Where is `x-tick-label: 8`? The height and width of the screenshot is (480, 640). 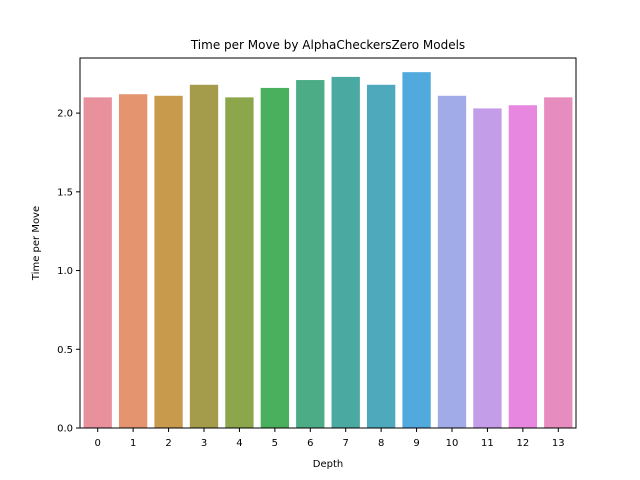 x-tick-label: 8 is located at coordinates (381, 443).